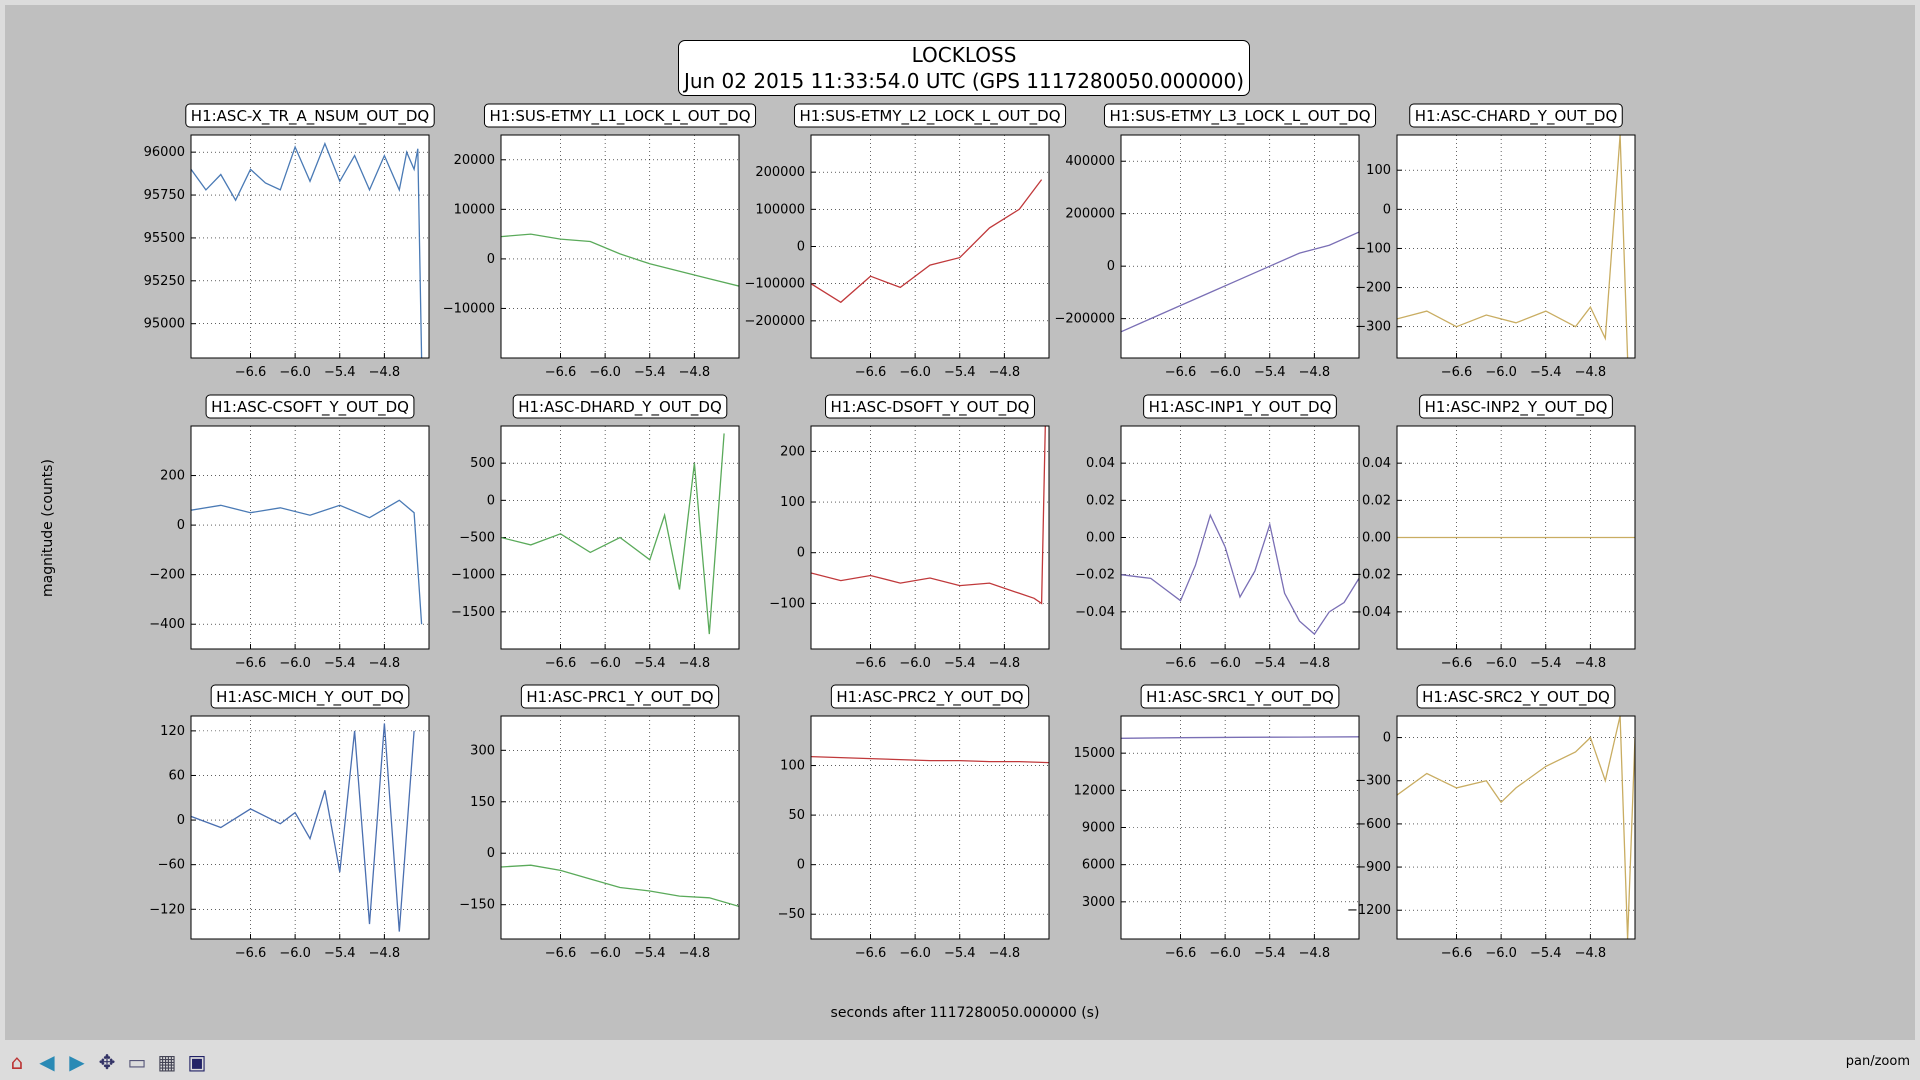 The height and width of the screenshot is (1080, 1920). I want to click on zoom-button: ▭, so click(137, 1062).